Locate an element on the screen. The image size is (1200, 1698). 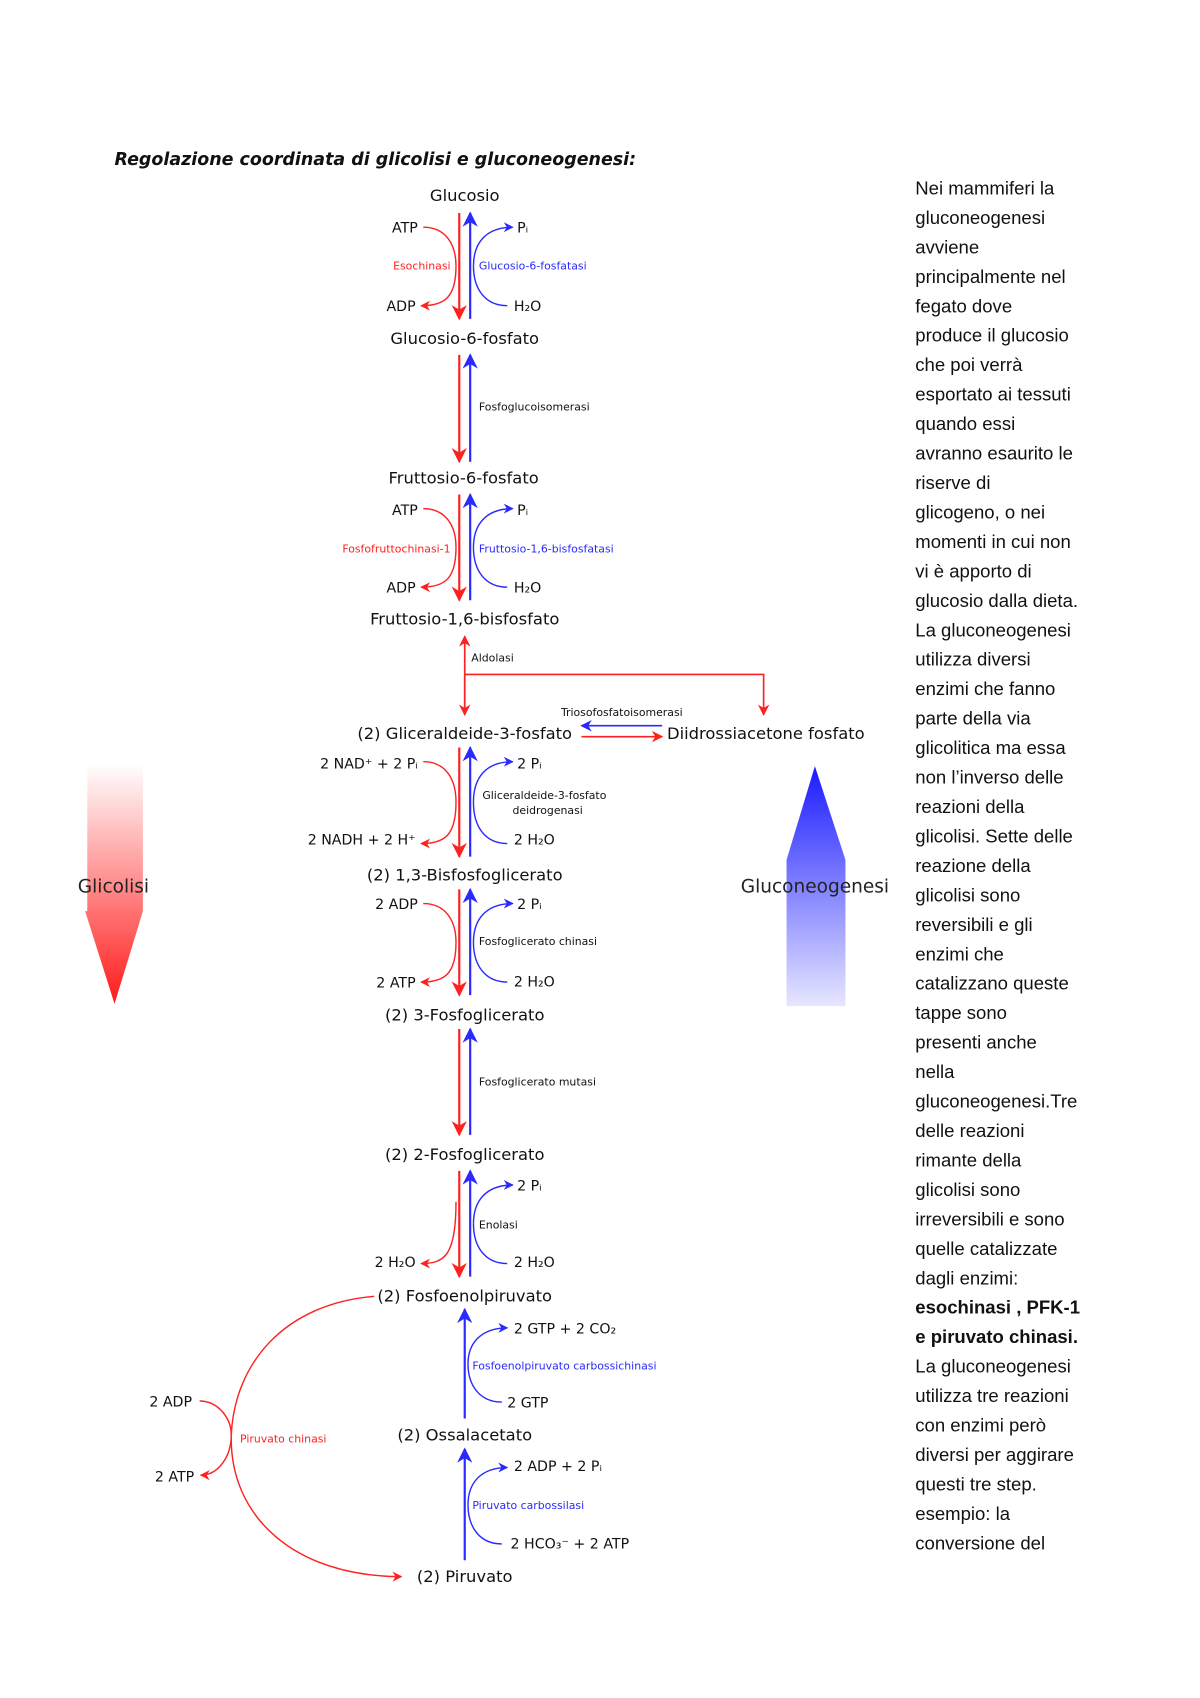
side-text-line: delle reazioni is located at coordinates (969, 1130).